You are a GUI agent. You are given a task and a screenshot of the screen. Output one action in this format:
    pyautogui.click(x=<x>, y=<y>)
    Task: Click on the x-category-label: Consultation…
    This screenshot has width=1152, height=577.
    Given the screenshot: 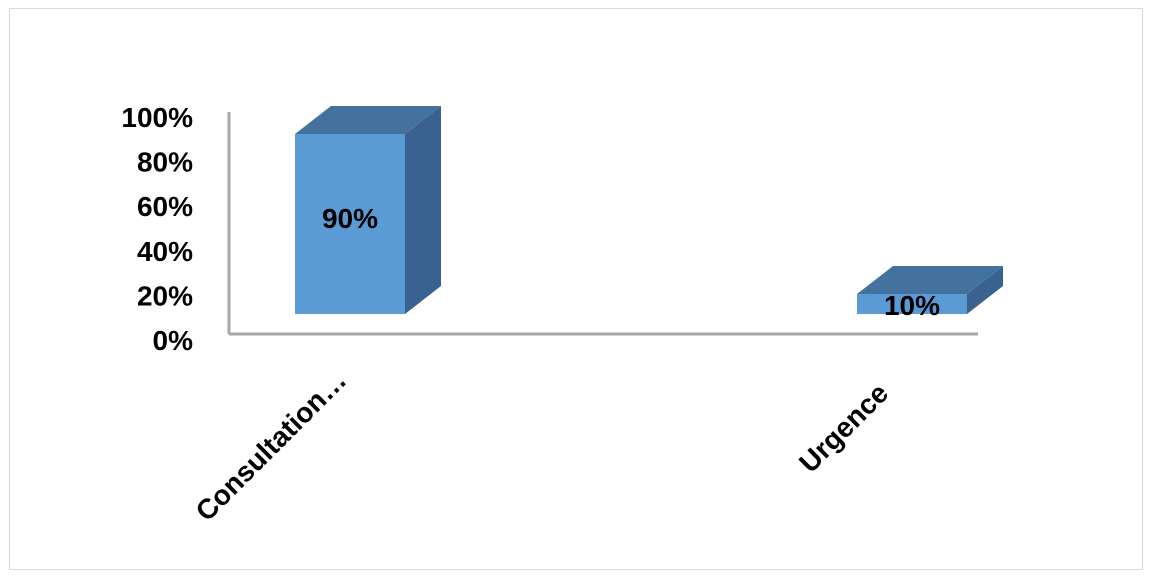 What is the action you would take?
    pyautogui.click(x=271, y=445)
    